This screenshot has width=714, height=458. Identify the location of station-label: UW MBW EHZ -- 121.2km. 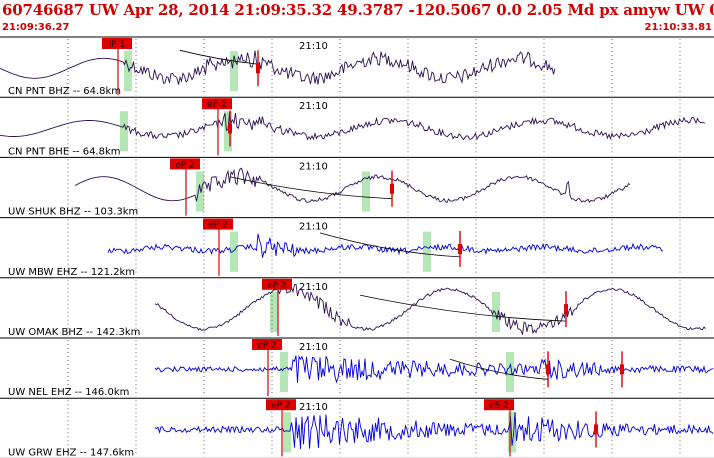
(71, 272).